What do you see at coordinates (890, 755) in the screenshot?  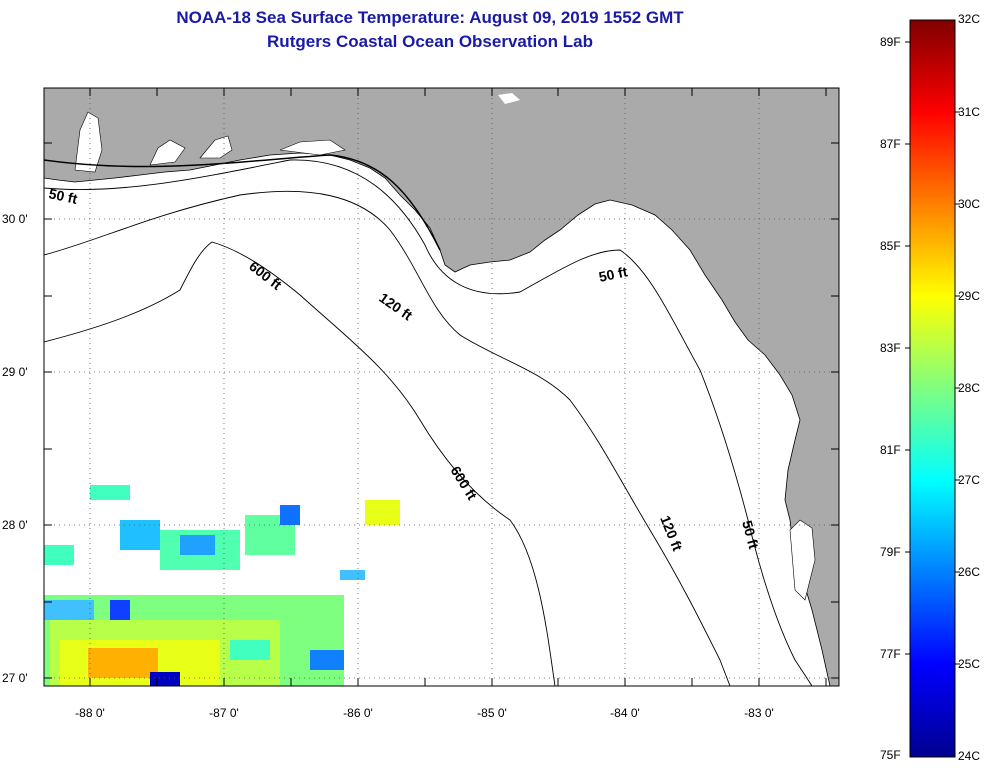 I see `colorbar-f-label: 75F` at bounding box center [890, 755].